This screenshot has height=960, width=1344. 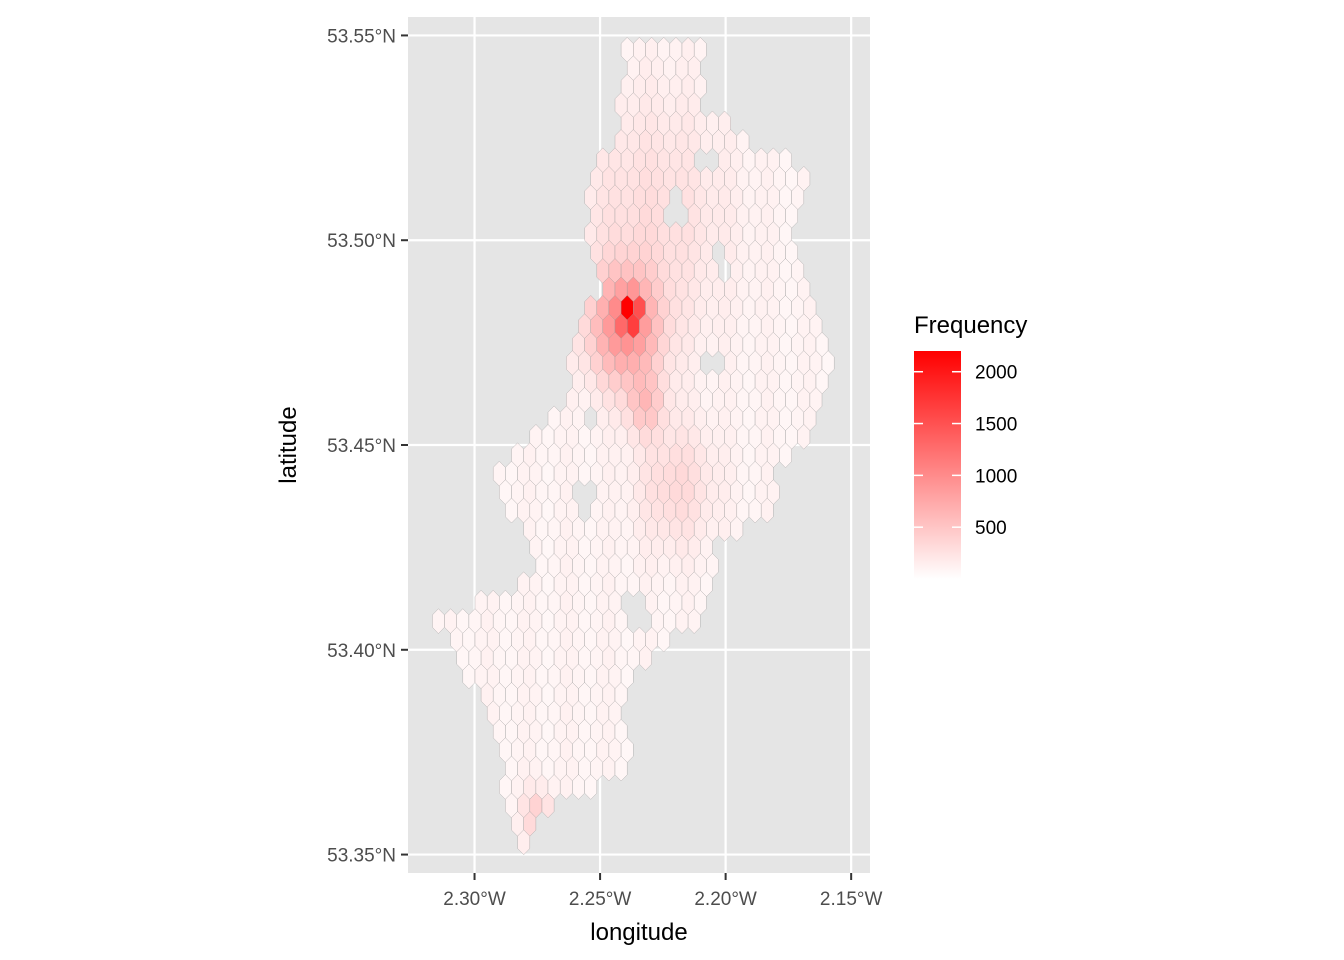 I want to click on y-tick-label: 53.50°N, so click(x=361, y=241).